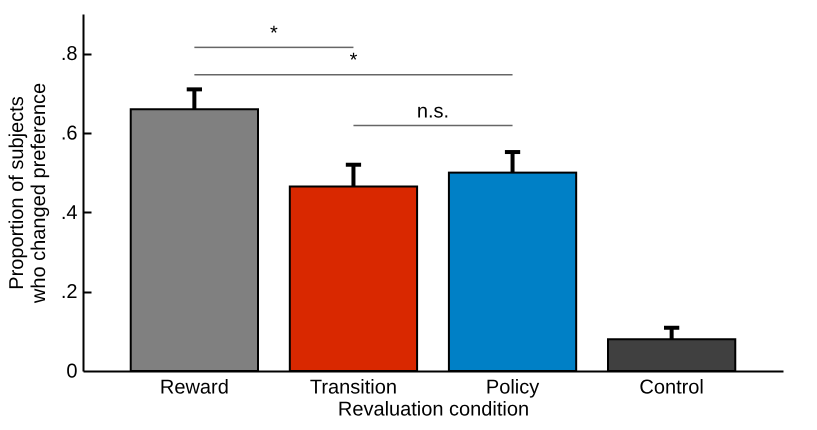  What do you see at coordinates (194, 387) in the screenshot?
I see `x-tick-label: Reward` at bounding box center [194, 387].